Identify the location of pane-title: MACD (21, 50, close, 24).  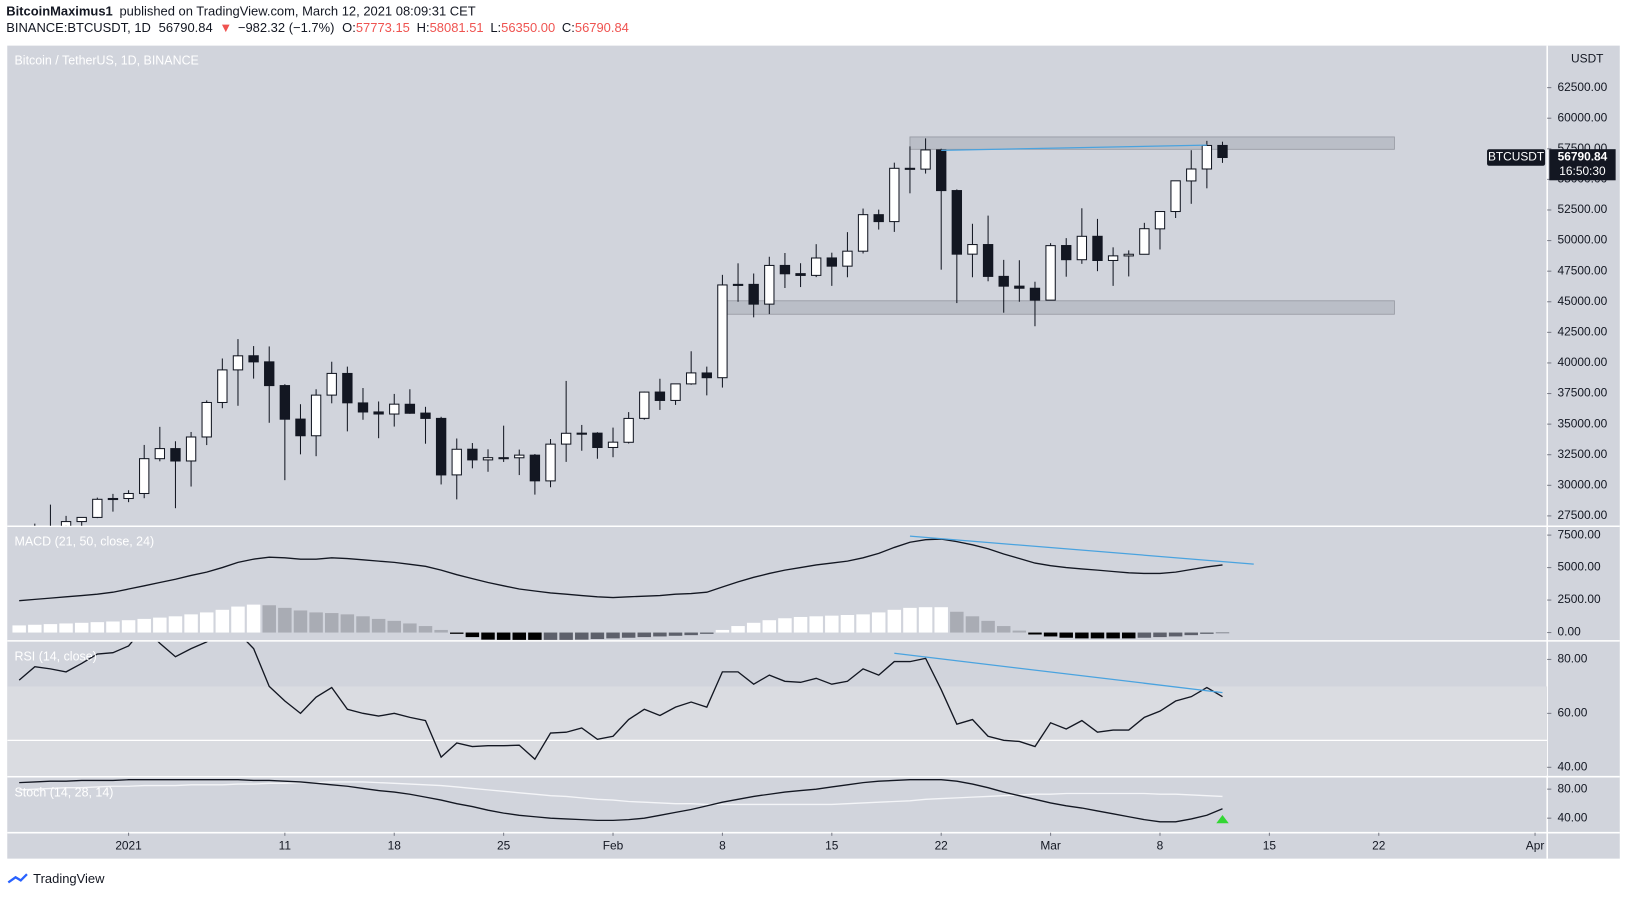
(85, 542).